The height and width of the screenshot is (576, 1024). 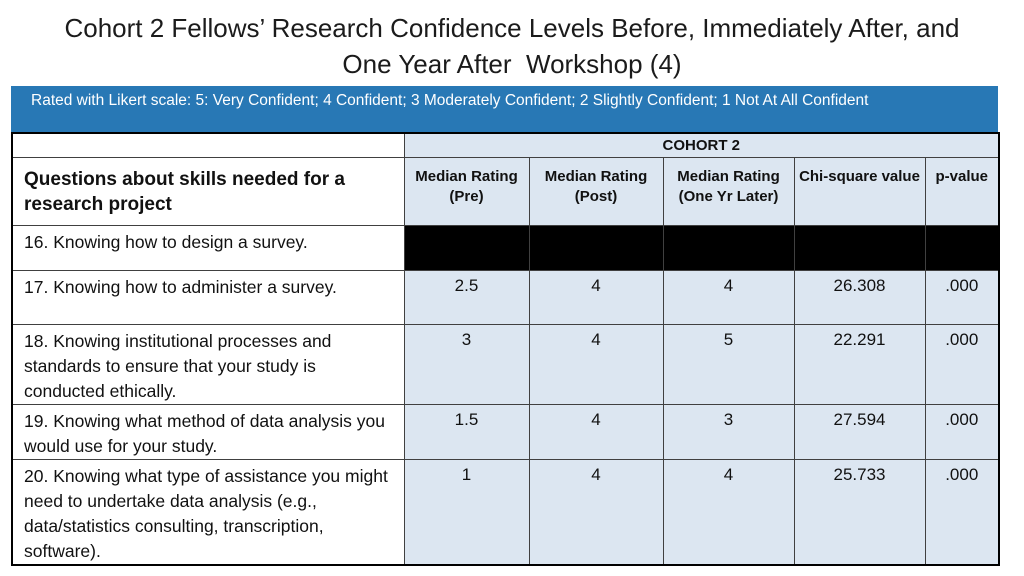 I want to click on chi-square-cell: 22.291, so click(x=859, y=364).